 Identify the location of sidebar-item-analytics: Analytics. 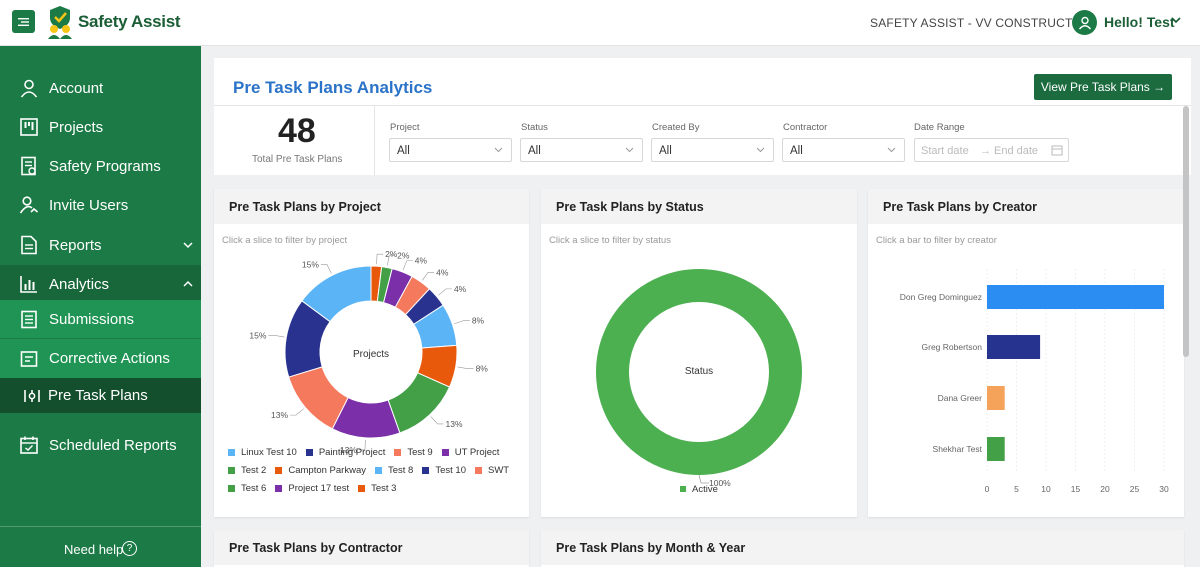
(100, 284).